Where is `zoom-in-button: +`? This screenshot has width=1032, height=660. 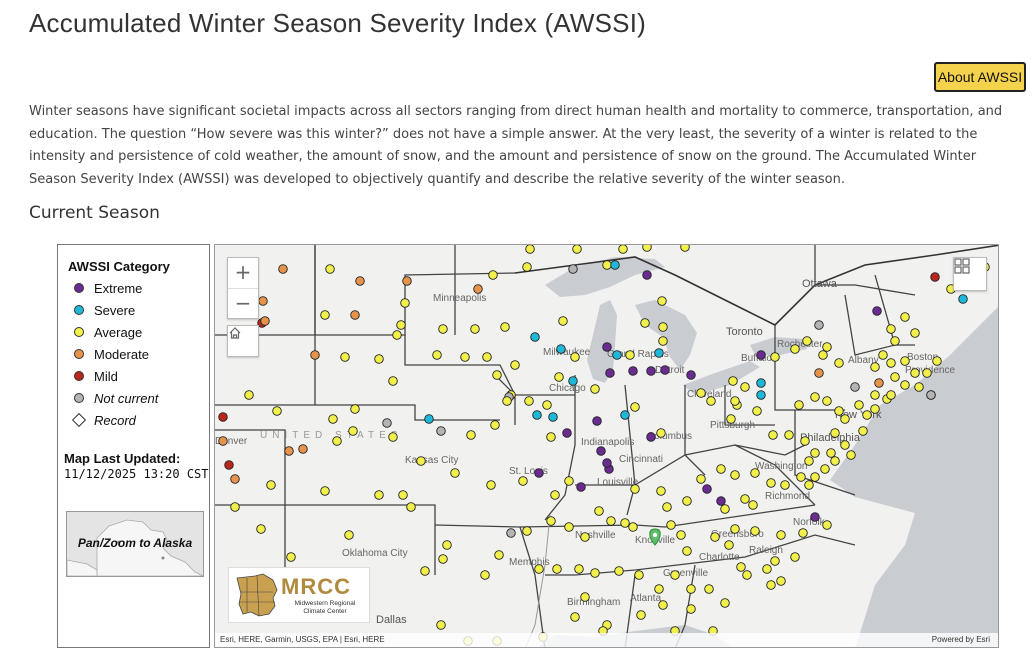
zoom-in-button: + is located at coordinates (243, 272).